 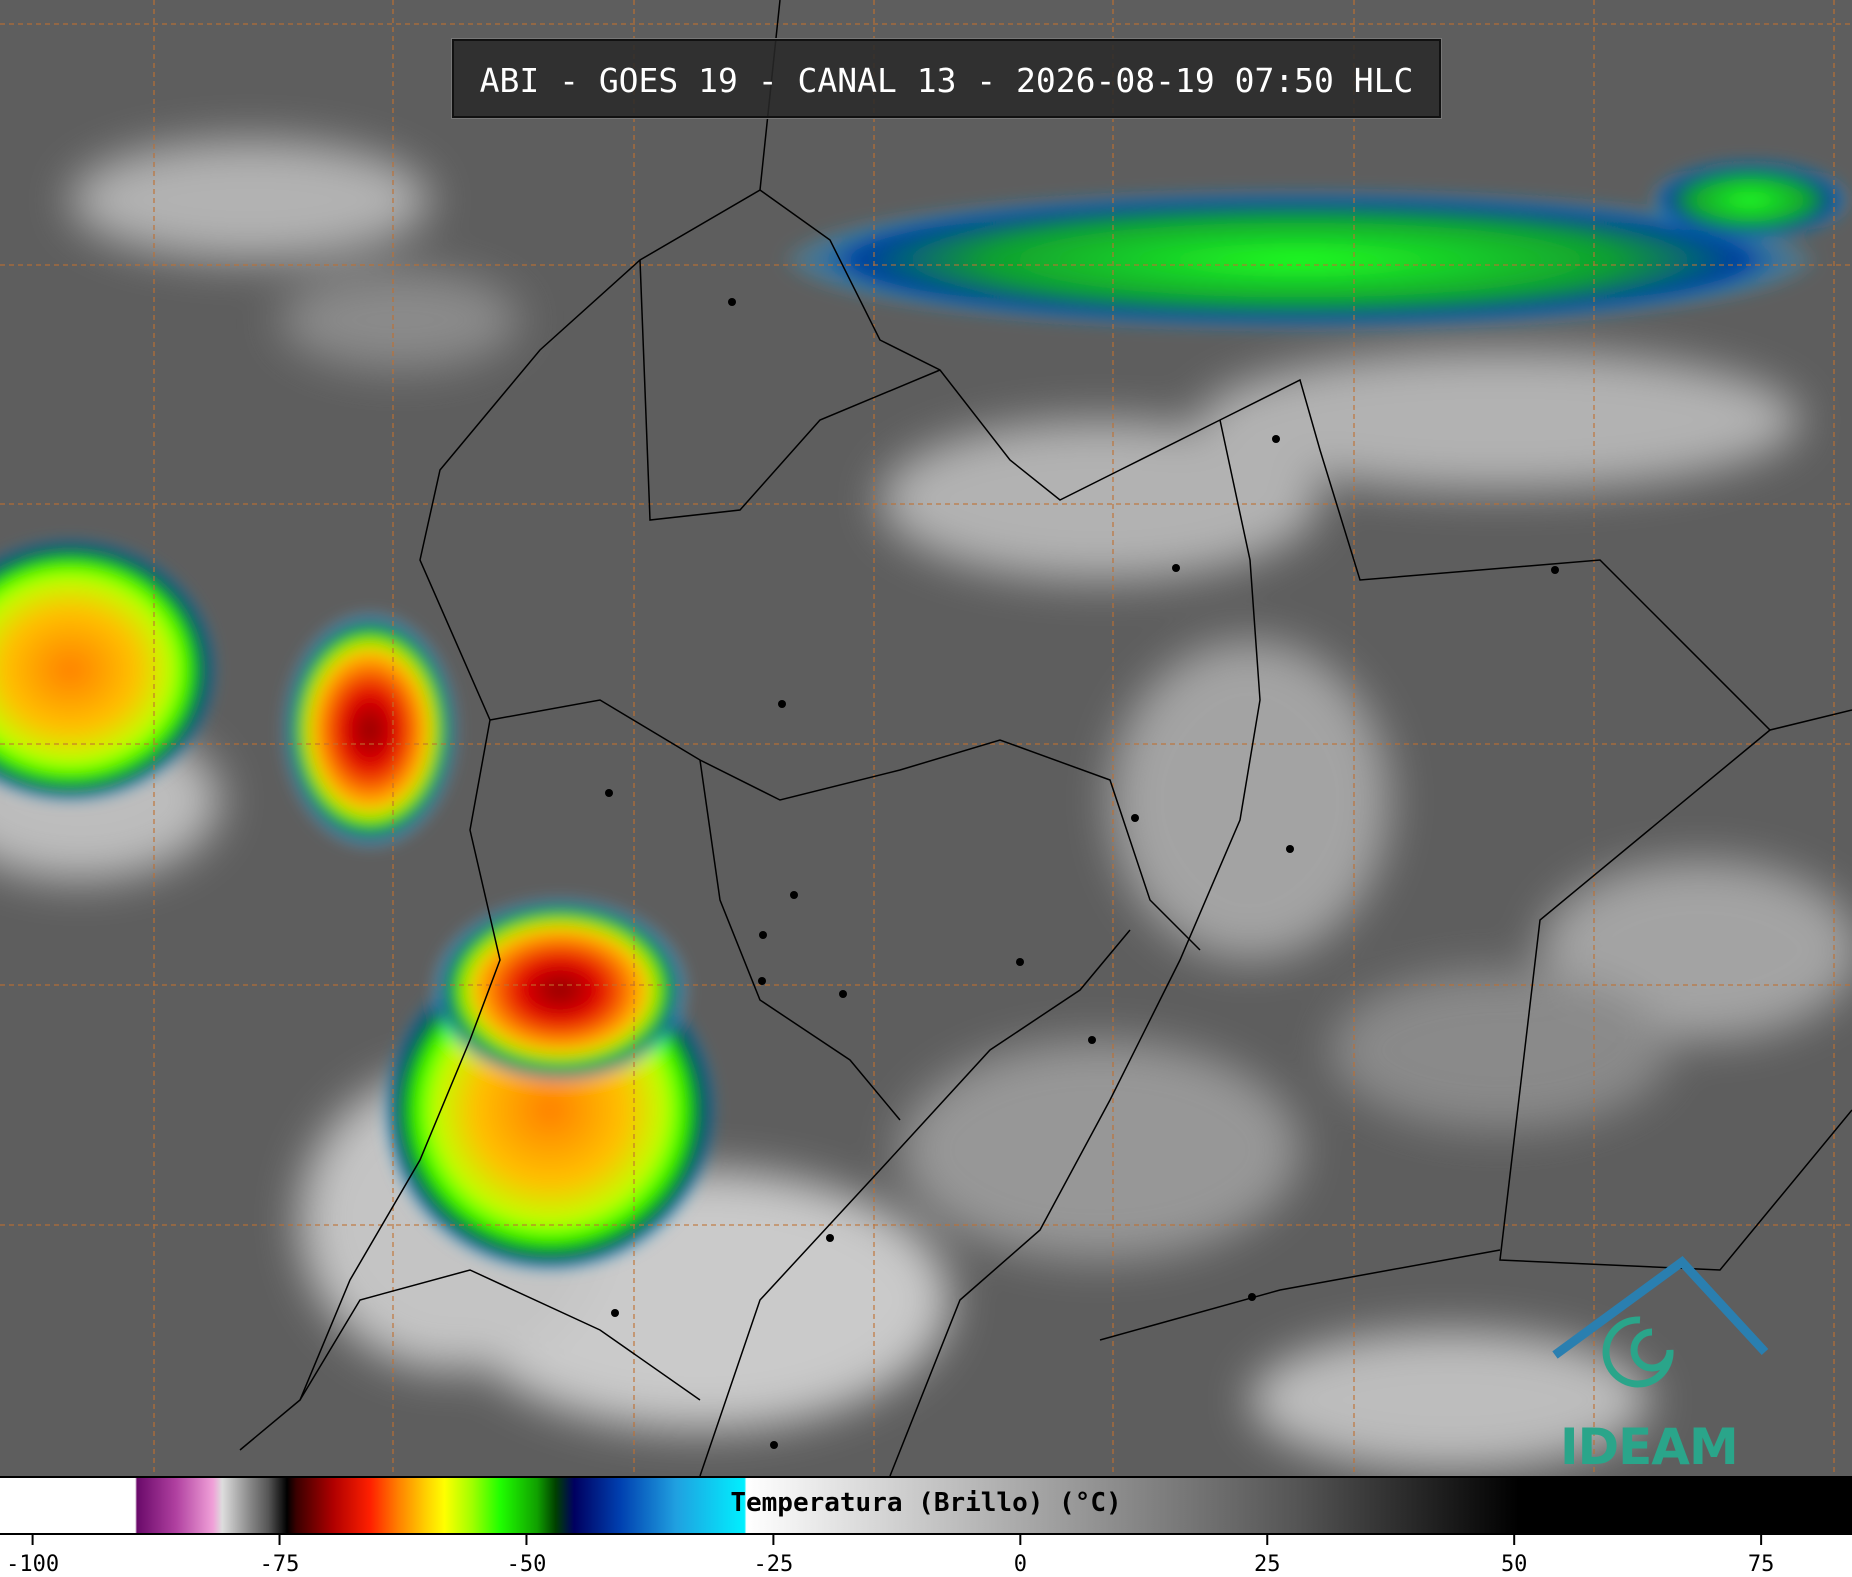 I want to click on colorbar, so click(x=926, y=1505).